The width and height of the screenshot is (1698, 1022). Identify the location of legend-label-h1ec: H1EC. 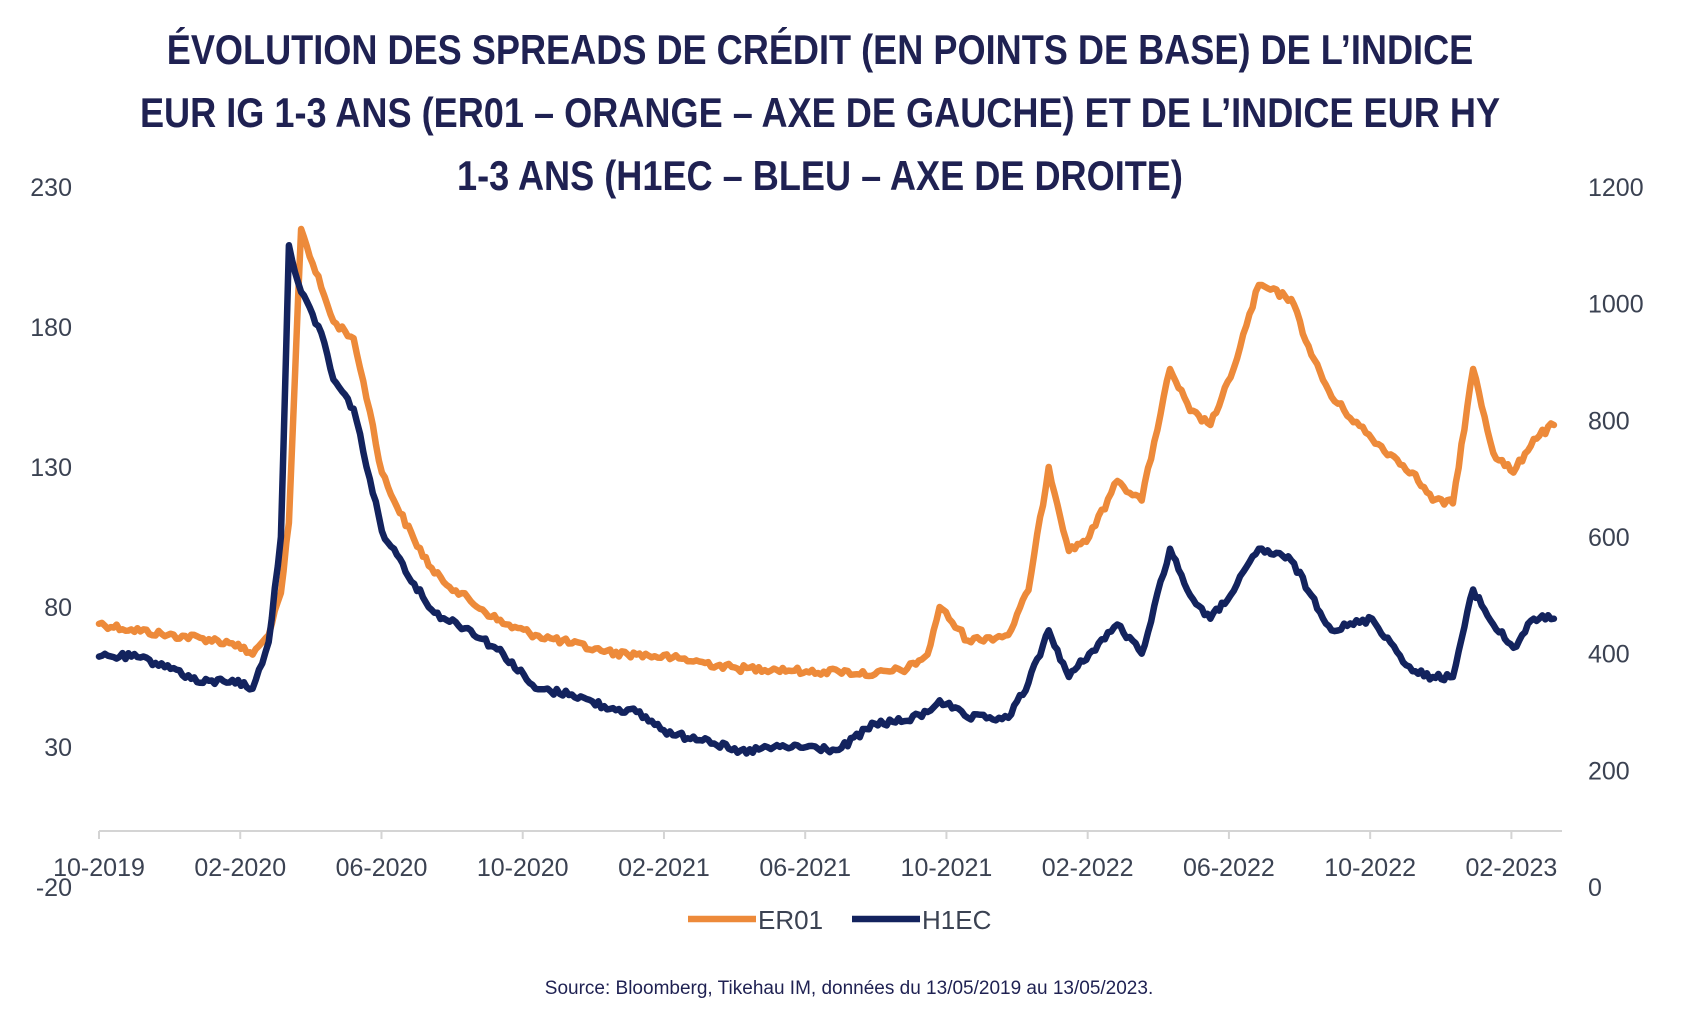
(956, 920).